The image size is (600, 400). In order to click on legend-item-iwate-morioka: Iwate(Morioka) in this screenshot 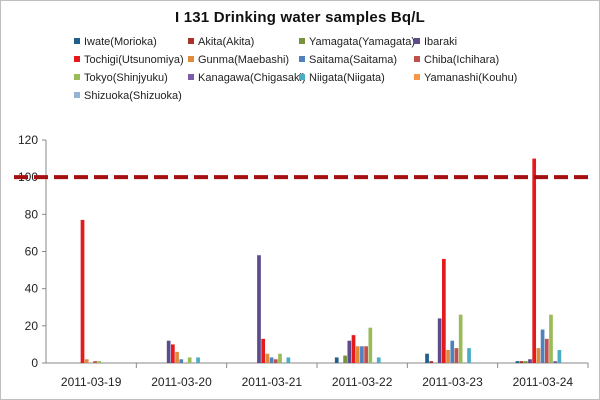, I will do `click(115, 42)`.